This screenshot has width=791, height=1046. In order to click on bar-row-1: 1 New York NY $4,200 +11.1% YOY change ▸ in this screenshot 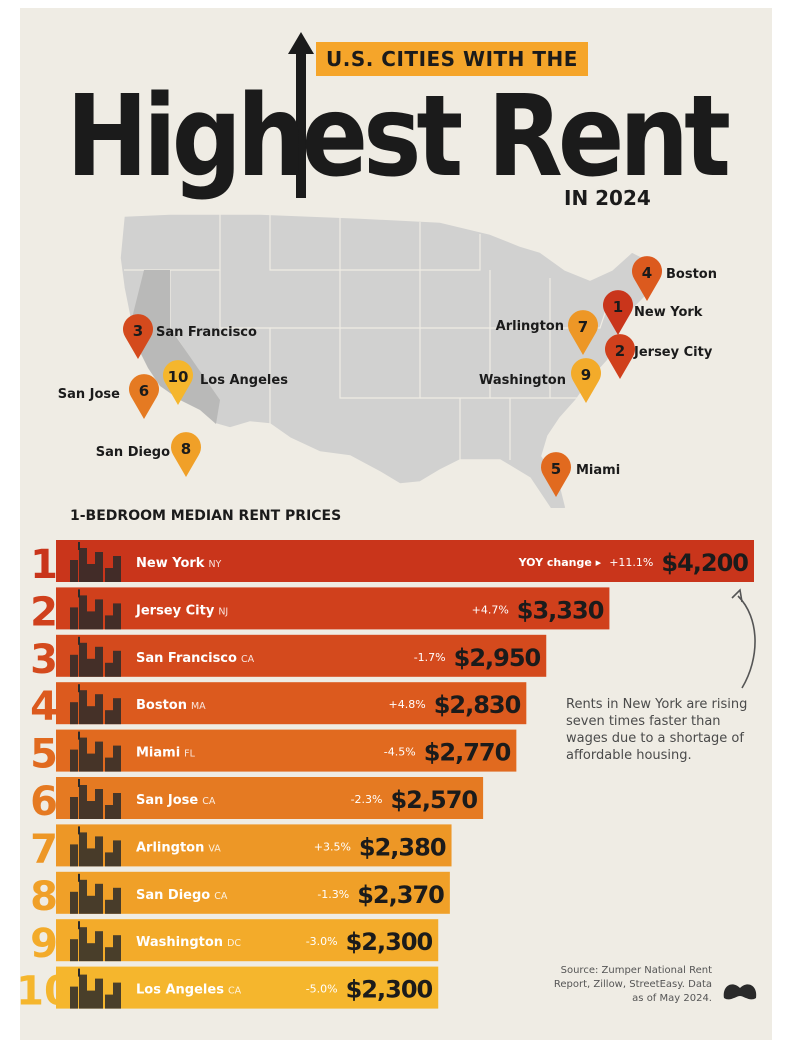, I will do `click(392, 564)`.